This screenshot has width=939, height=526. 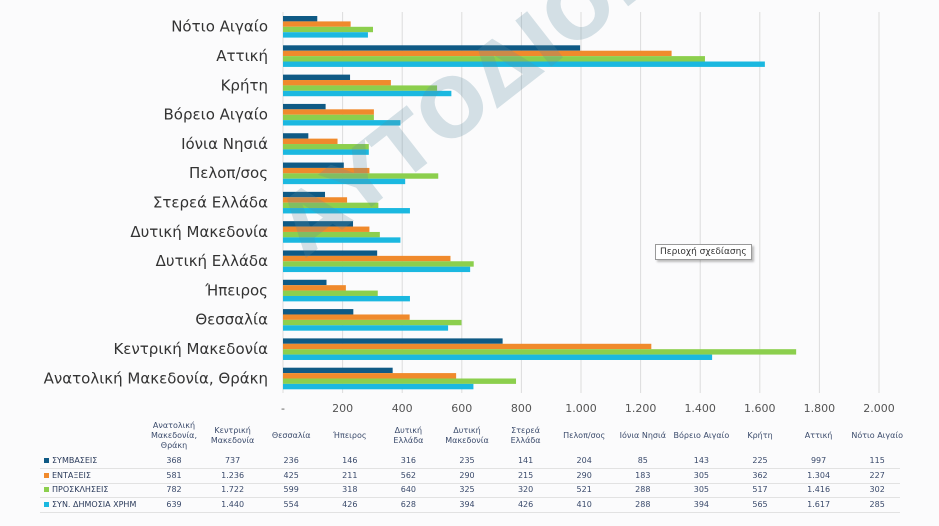 What do you see at coordinates (877, 460) in the screenshot?
I see `table-cell: 115` at bounding box center [877, 460].